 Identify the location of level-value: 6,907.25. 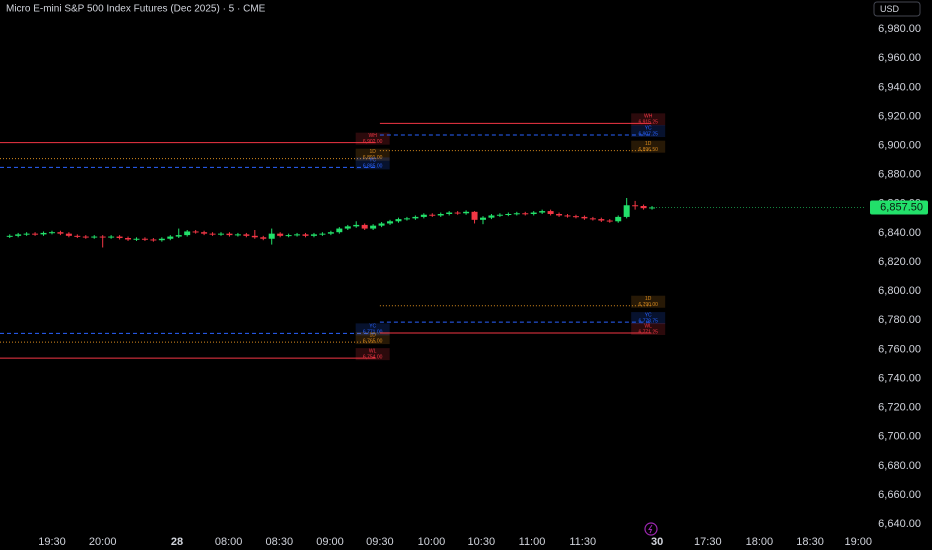
(648, 134).